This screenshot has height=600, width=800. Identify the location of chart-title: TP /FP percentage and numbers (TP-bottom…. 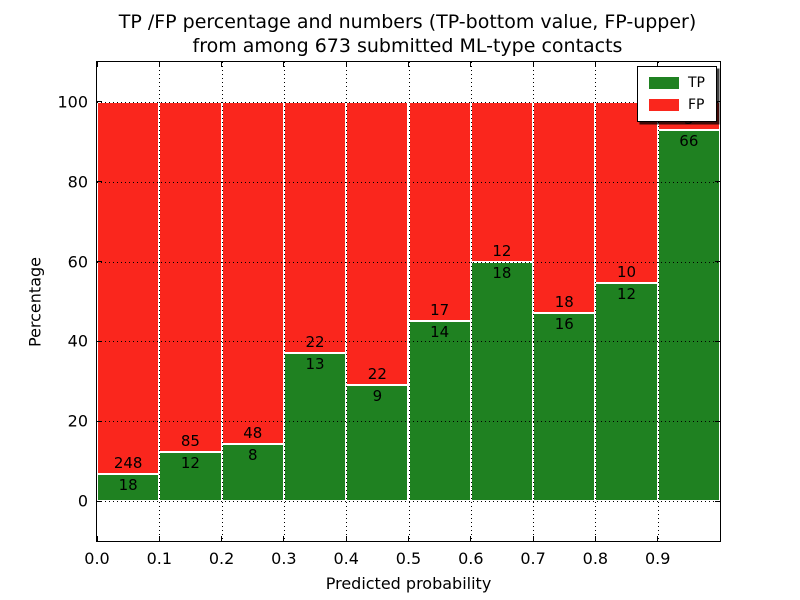
(407, 34).